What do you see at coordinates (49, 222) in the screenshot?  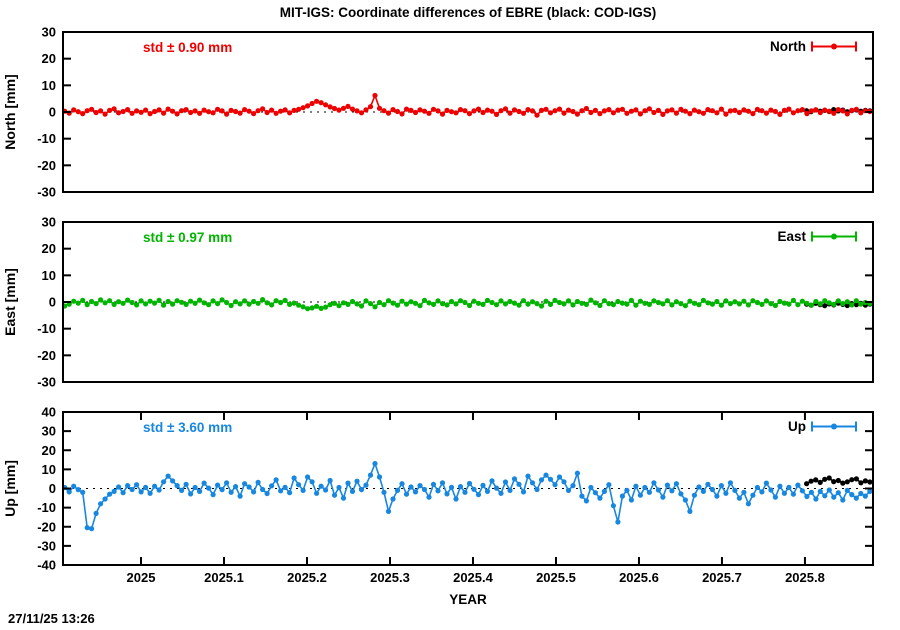 I see `east-ytick-label: 30` at bounding box center [49, 222].